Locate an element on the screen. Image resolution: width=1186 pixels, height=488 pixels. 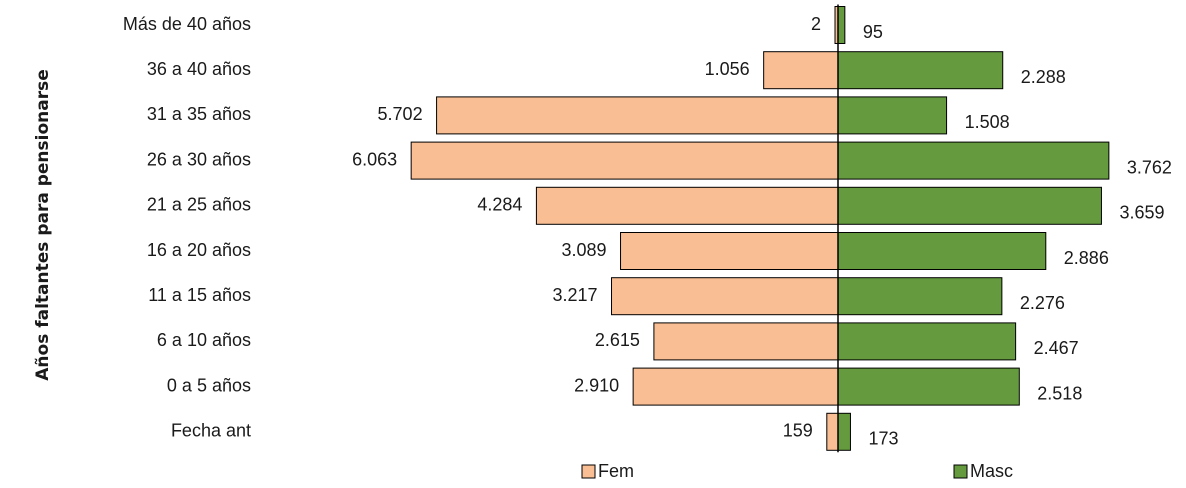
fem-value-label: 3.089 is located at coordinates (583, 250).